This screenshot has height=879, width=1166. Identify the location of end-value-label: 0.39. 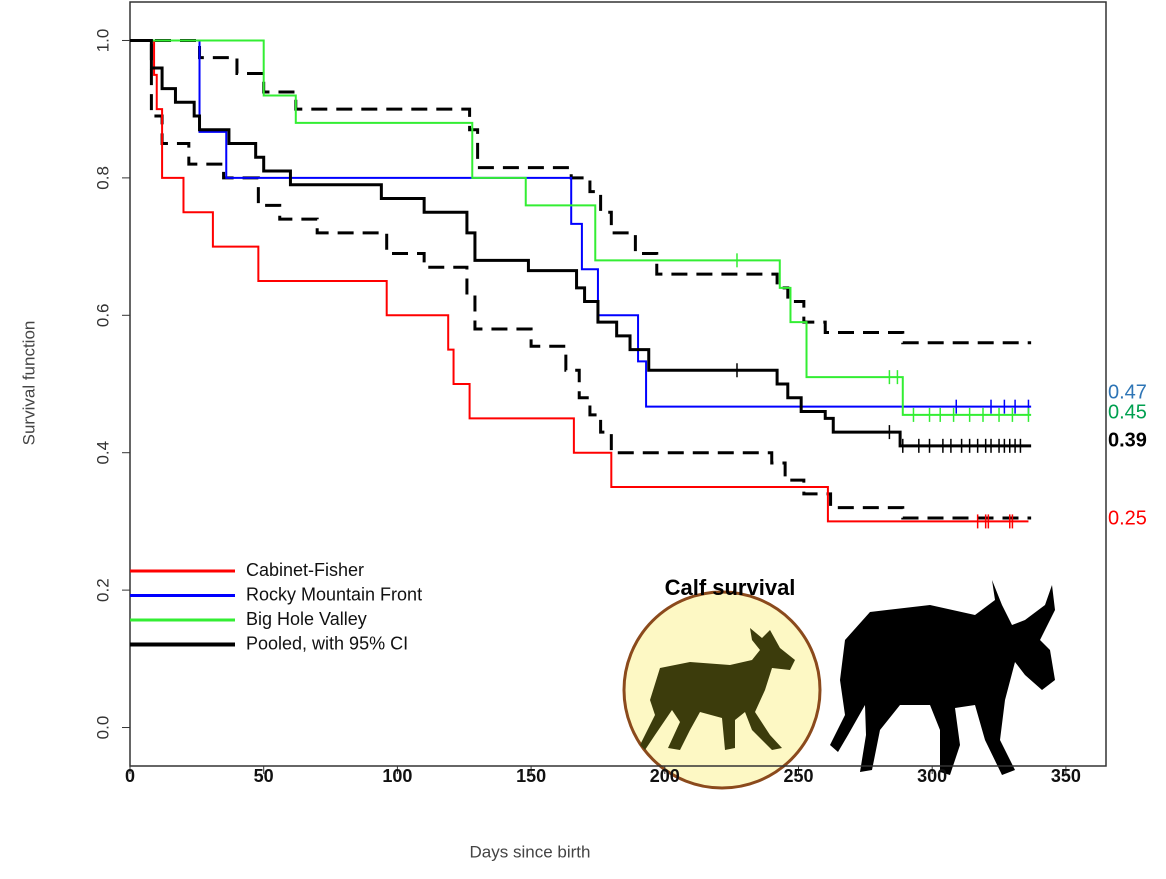
(1127, 440).